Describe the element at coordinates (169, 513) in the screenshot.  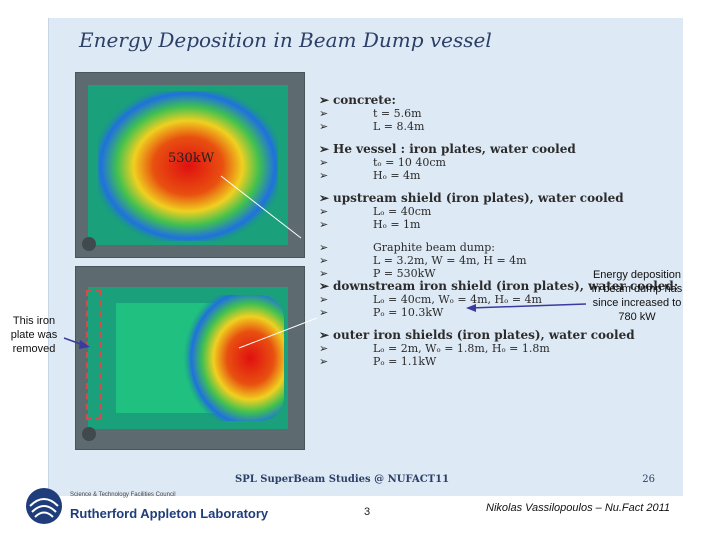
I see `logo-line-2: Rutherford Appleton Laboratory` at that location.